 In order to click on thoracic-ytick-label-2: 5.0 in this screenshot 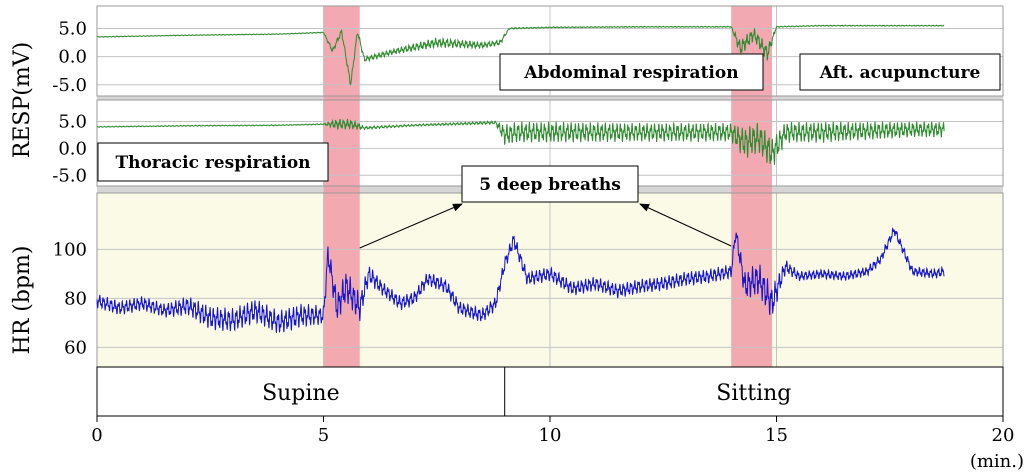, I will do `click(72, 122)`.